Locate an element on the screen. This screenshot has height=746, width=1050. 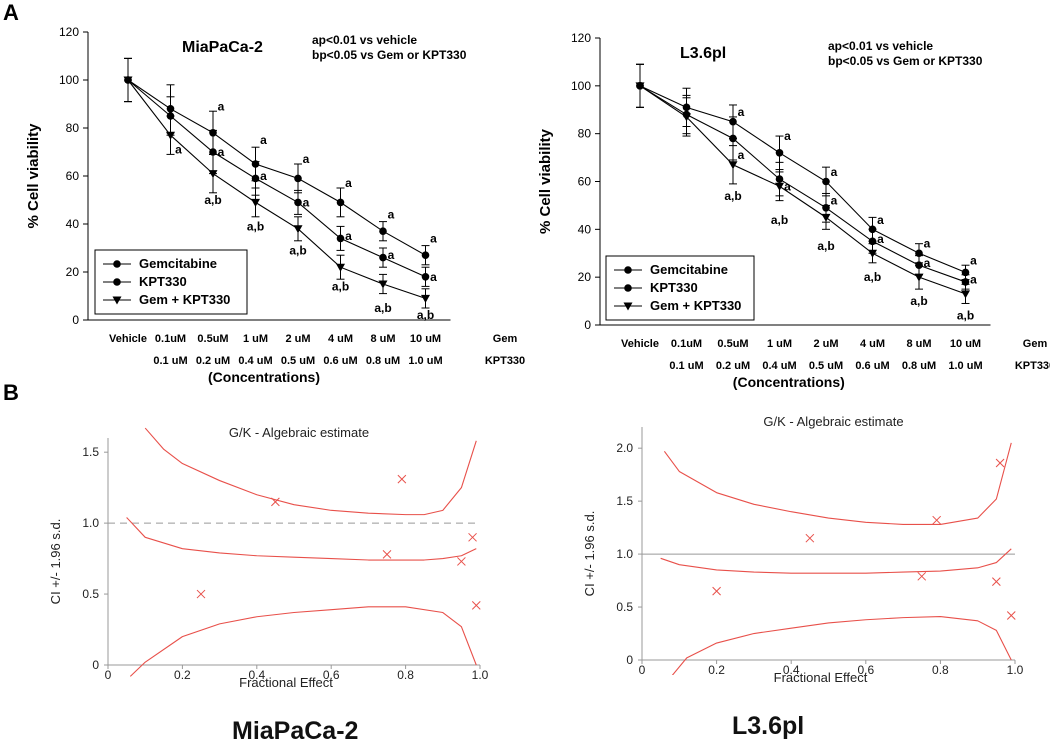
x-row-tag: KPT330 is located at coordinates (505, 361).